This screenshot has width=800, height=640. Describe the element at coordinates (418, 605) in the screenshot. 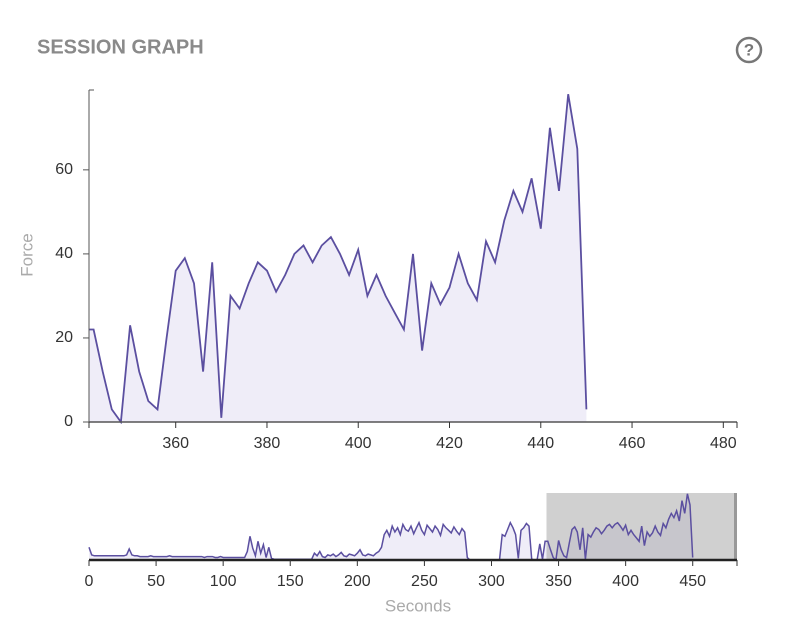

I see `x-axis-label: Seconds` at that location.